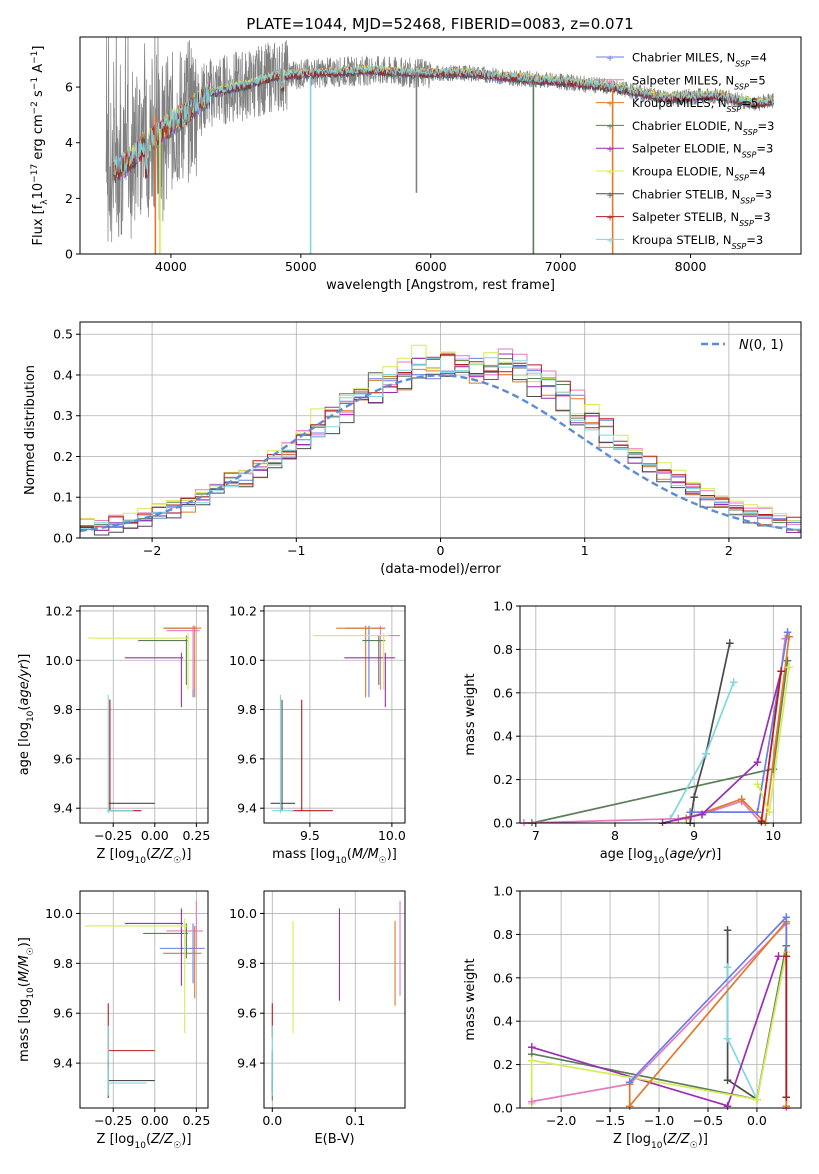 The height and width of the screenshot is (1174, 819). Describe the element at coordinates (440, 285) in the screenshot. I see `x-axis-label: wavelength [Angstrom, rest frame]` at that location.